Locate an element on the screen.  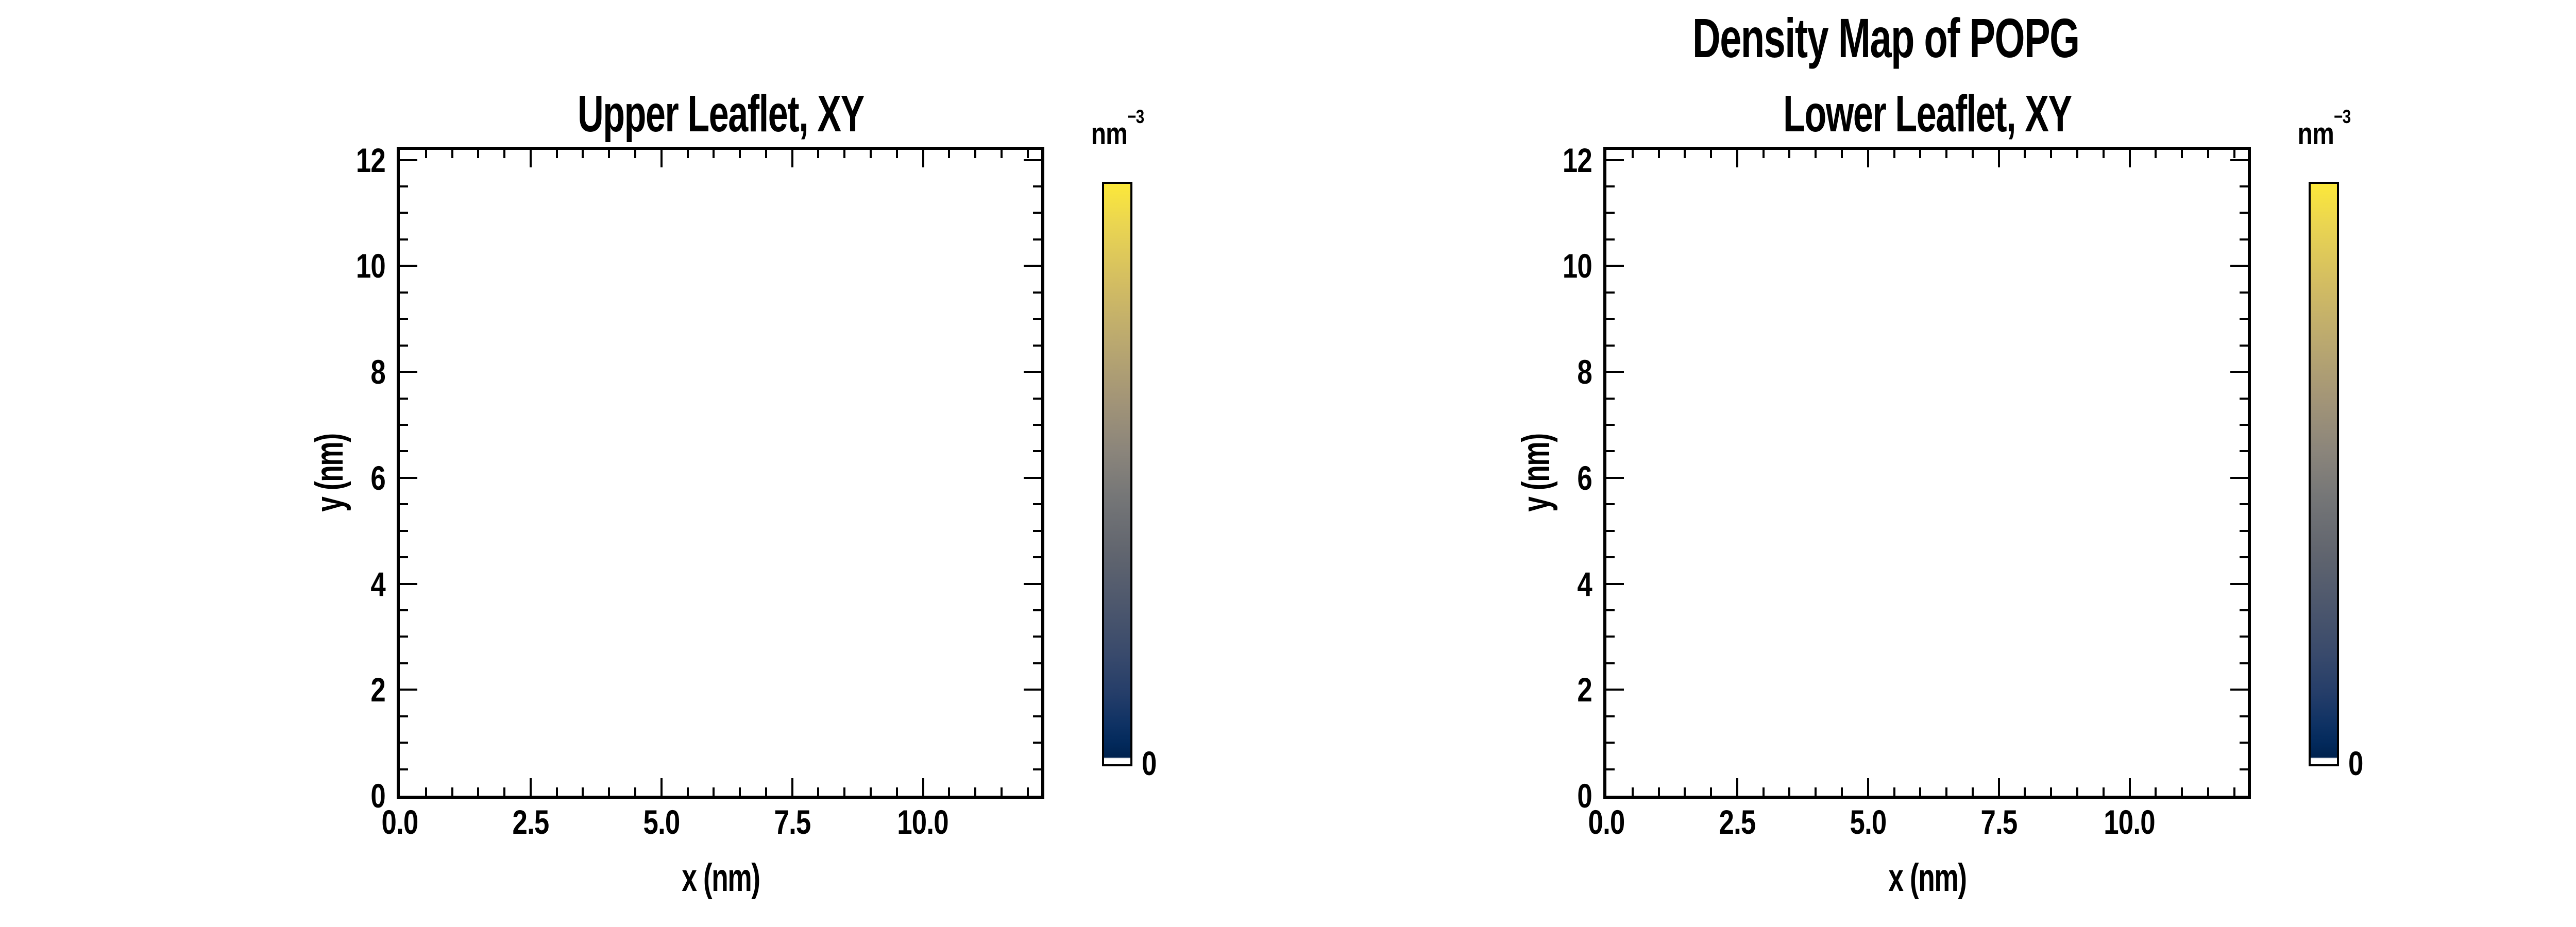
x-tick-label: 2.5 is located at coordinates (1737, 822).